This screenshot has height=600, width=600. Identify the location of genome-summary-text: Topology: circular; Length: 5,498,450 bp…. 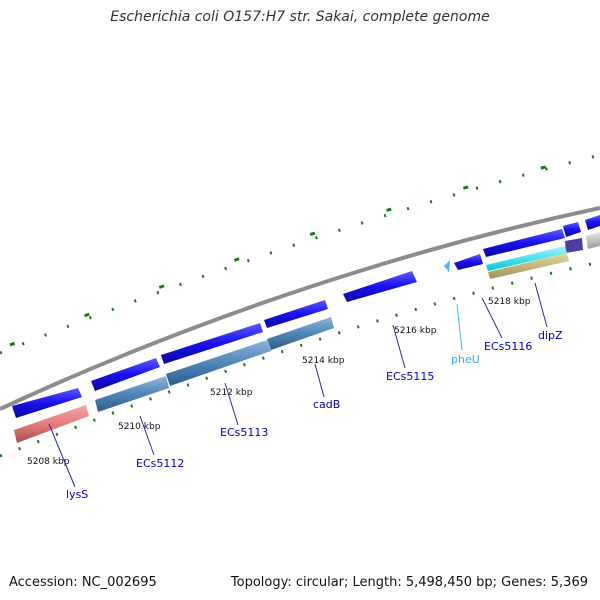
(409, 582).